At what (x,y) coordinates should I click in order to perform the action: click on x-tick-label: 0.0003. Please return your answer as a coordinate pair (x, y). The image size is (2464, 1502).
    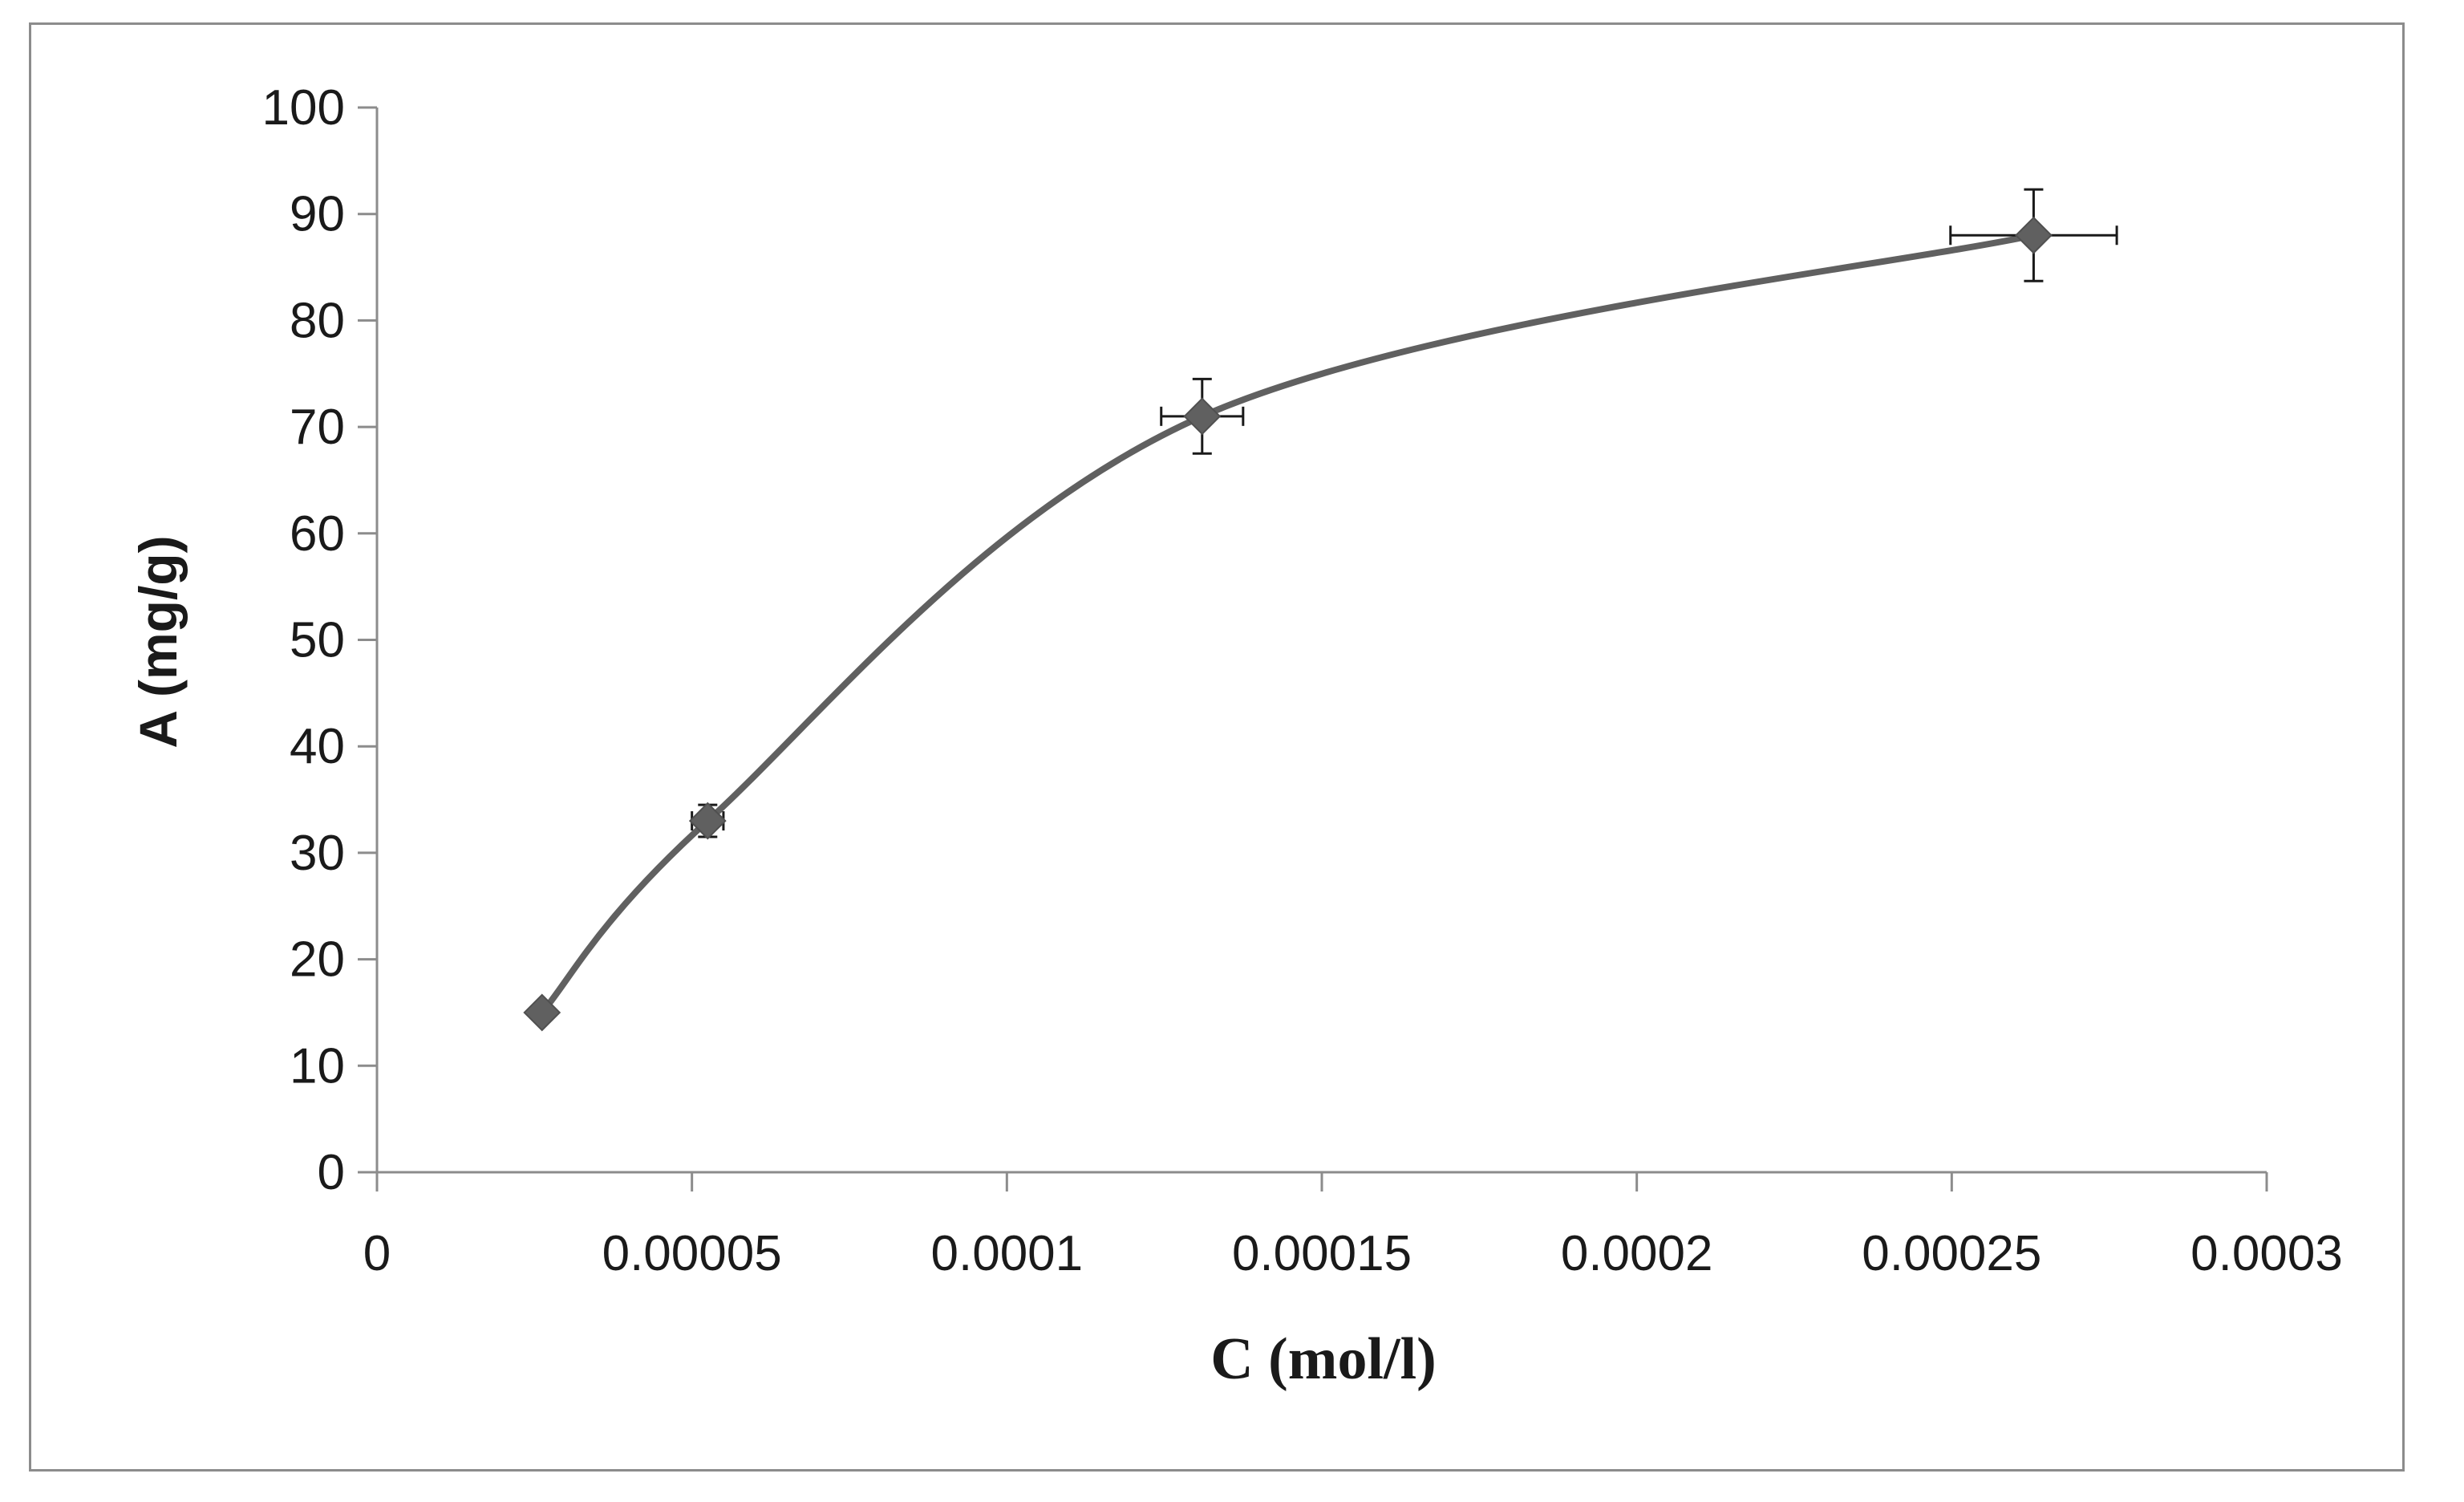
    Looking at the image, I should click on (2266, 1253).